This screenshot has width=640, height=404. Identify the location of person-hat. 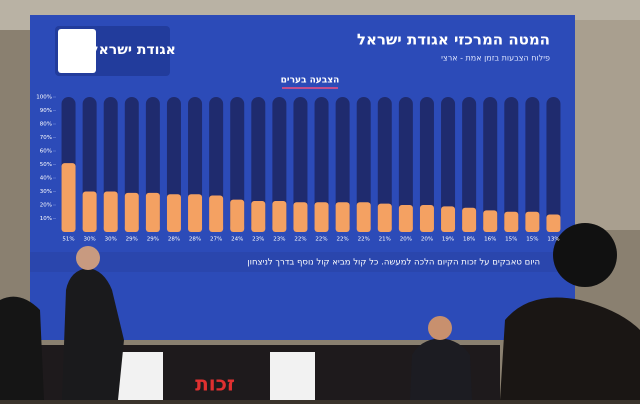
(585, 255).